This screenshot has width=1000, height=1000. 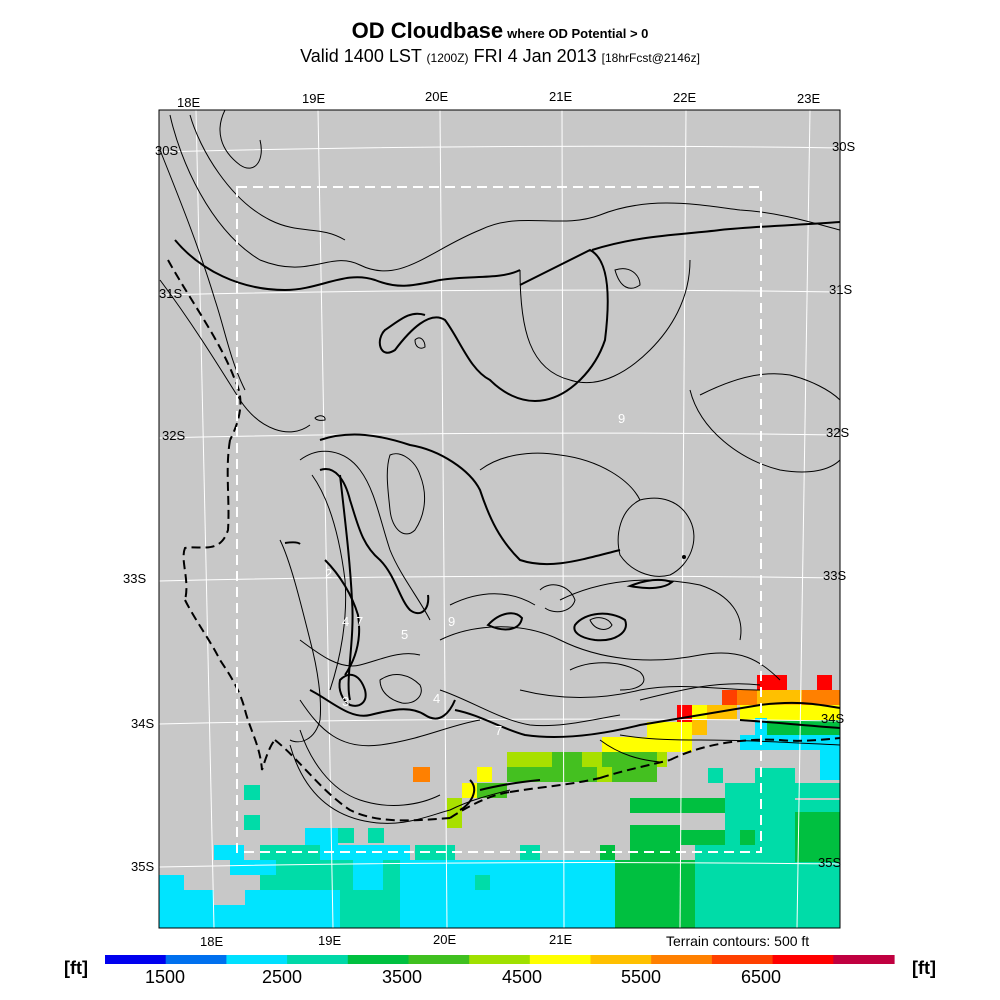 What do you see at coordinates (836, 504) in the screenshot?
I see `latitude-labels-right: 30S 31S 32S 33S 34S 35S` at bounding box center [836, 504].